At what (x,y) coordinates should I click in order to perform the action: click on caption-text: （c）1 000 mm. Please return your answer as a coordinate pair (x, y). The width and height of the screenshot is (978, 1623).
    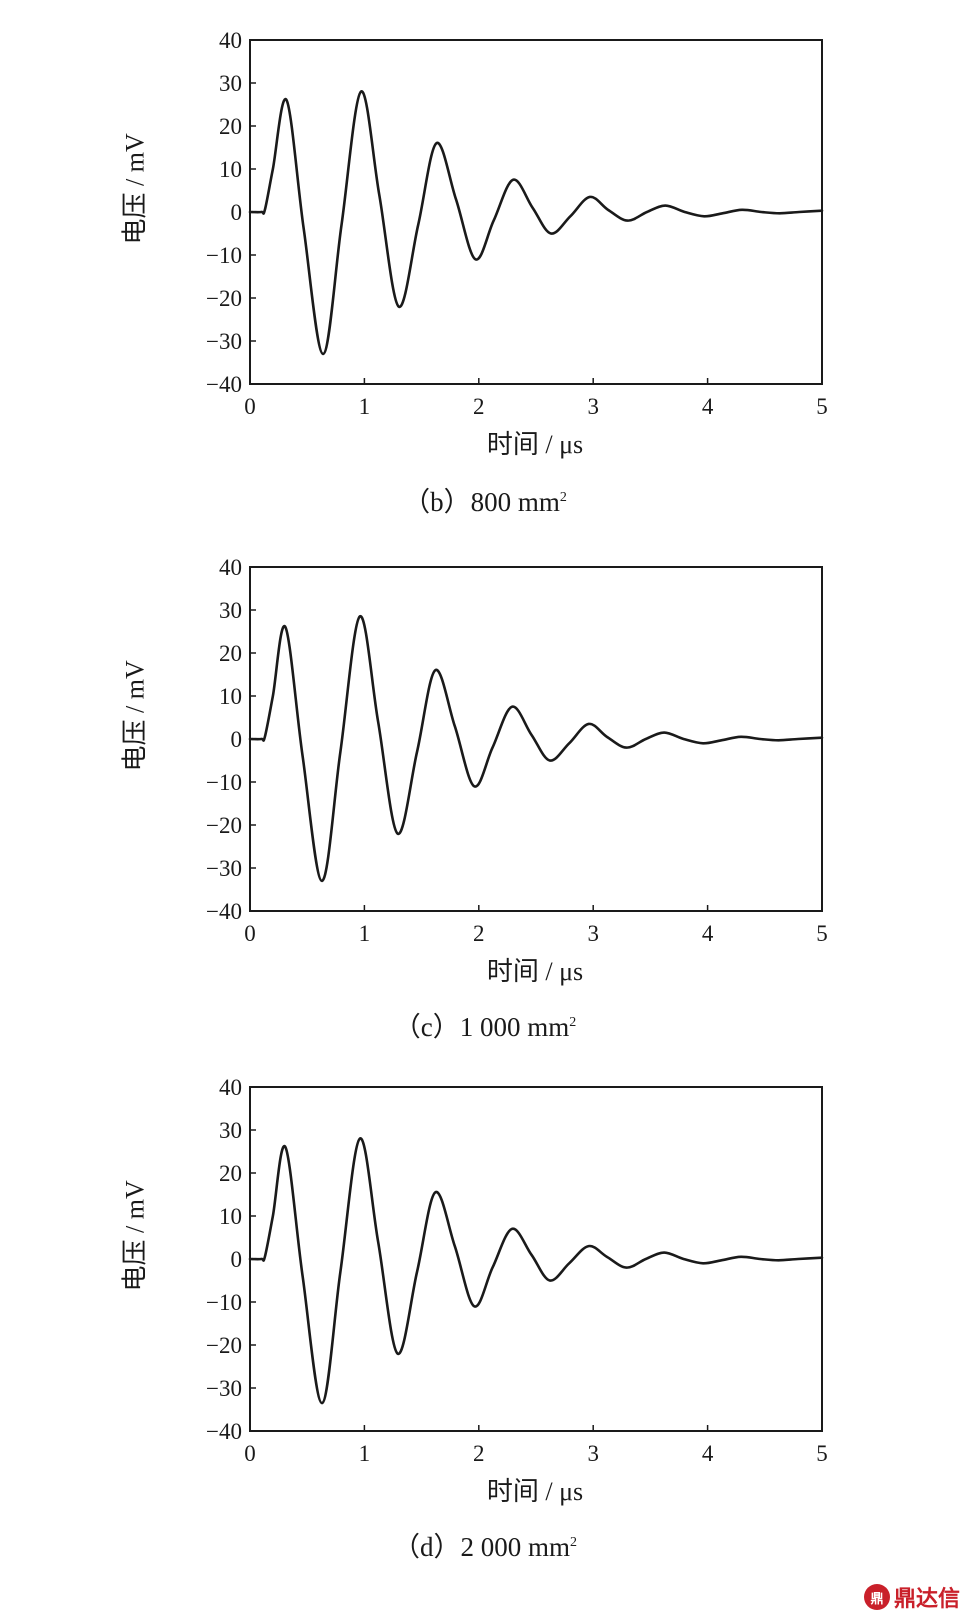
    Looking at the image, I should click on (481, 1027).